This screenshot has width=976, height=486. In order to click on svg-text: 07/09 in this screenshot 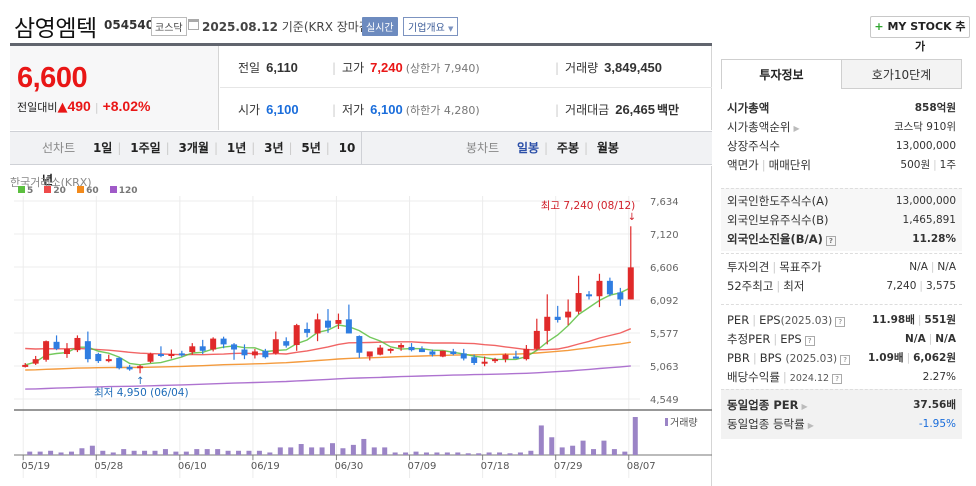, I will do `click(422, 466)`.